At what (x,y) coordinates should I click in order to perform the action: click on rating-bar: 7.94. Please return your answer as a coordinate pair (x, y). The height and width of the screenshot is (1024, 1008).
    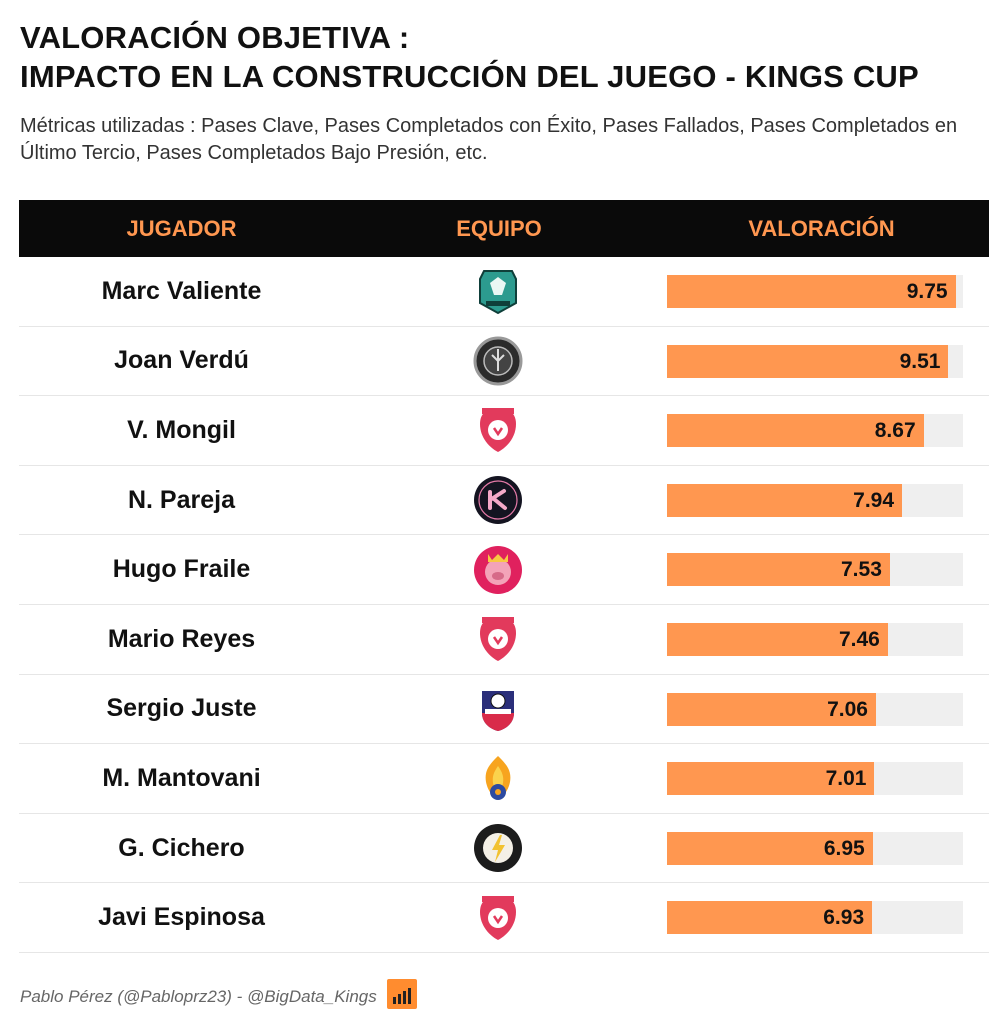
    Looking at the image, I should click on (785, 500).